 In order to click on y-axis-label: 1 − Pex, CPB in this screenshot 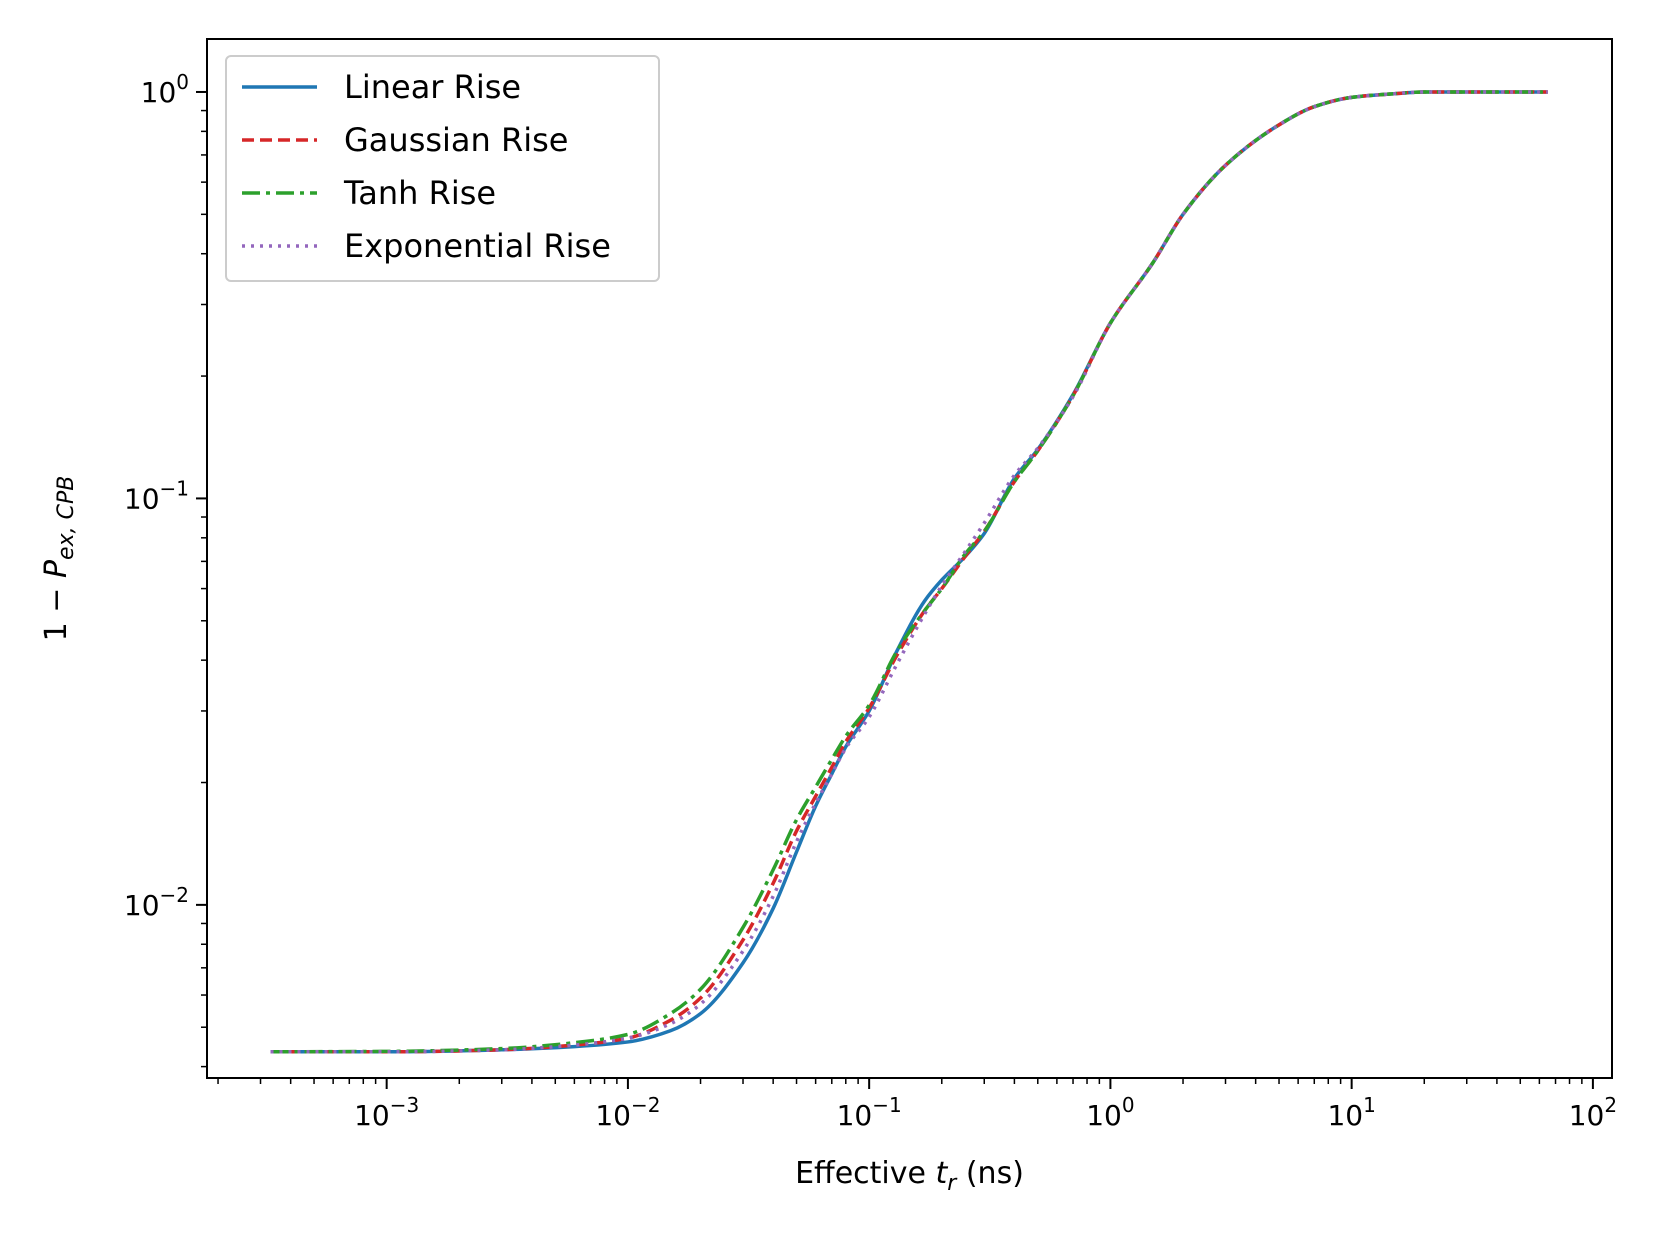, I will do `click(59, 559)`.